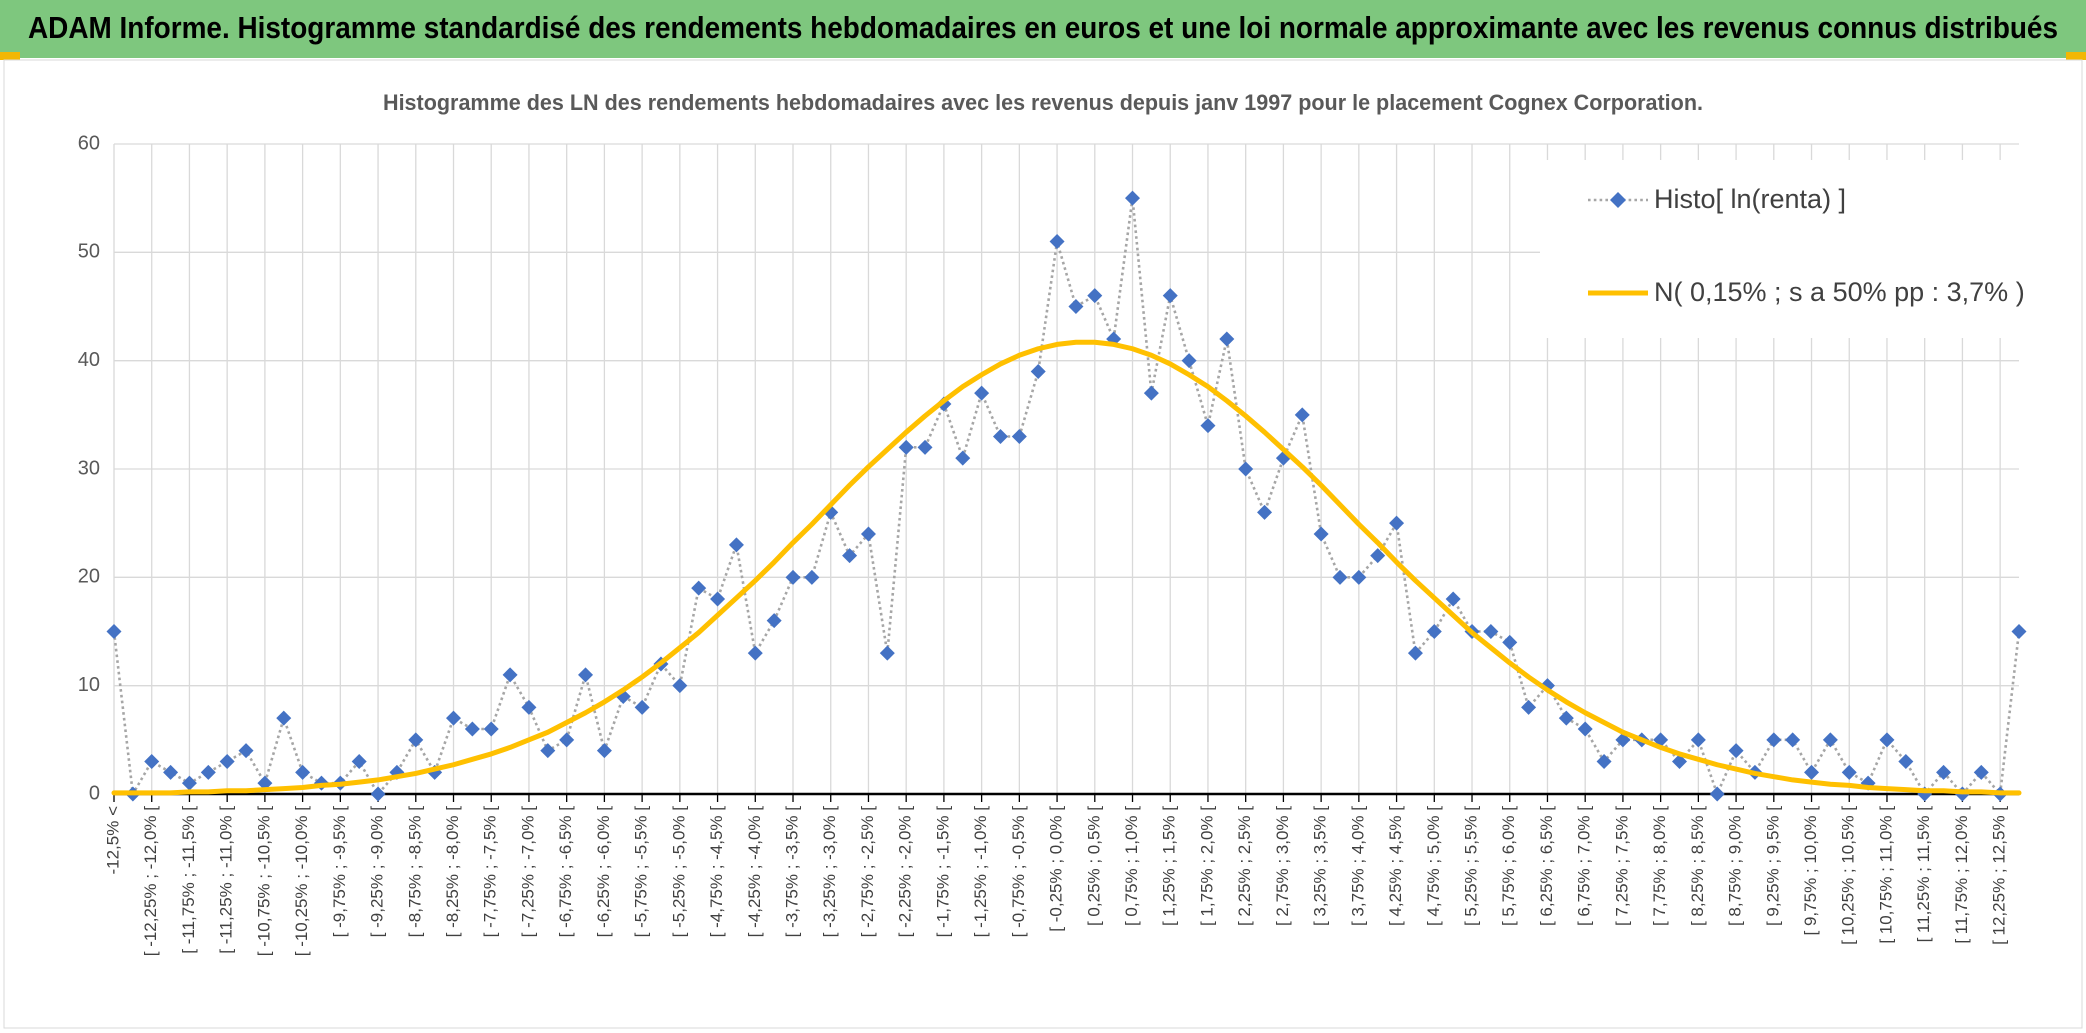  Describe the element at coordinates (1169, 866) in the screenshot. I see `x-tick-label: [ 1,25% ; 1,5% [` at that location.